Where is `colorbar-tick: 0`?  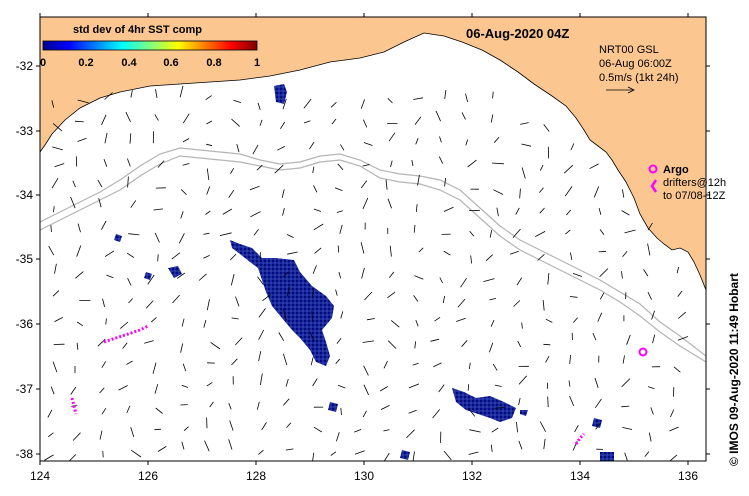
colorbar-tick: 0 is located at coordinates (43, 63).